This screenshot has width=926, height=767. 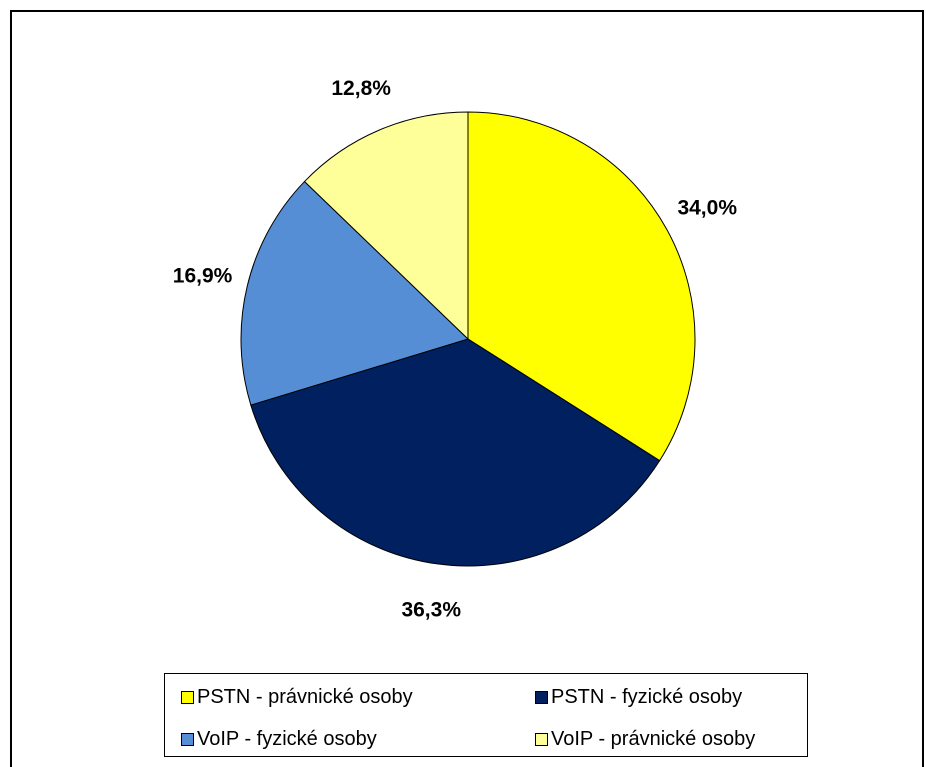 I want to click on pie-data-label-2: 36,3%, so click(x=431, y=610).